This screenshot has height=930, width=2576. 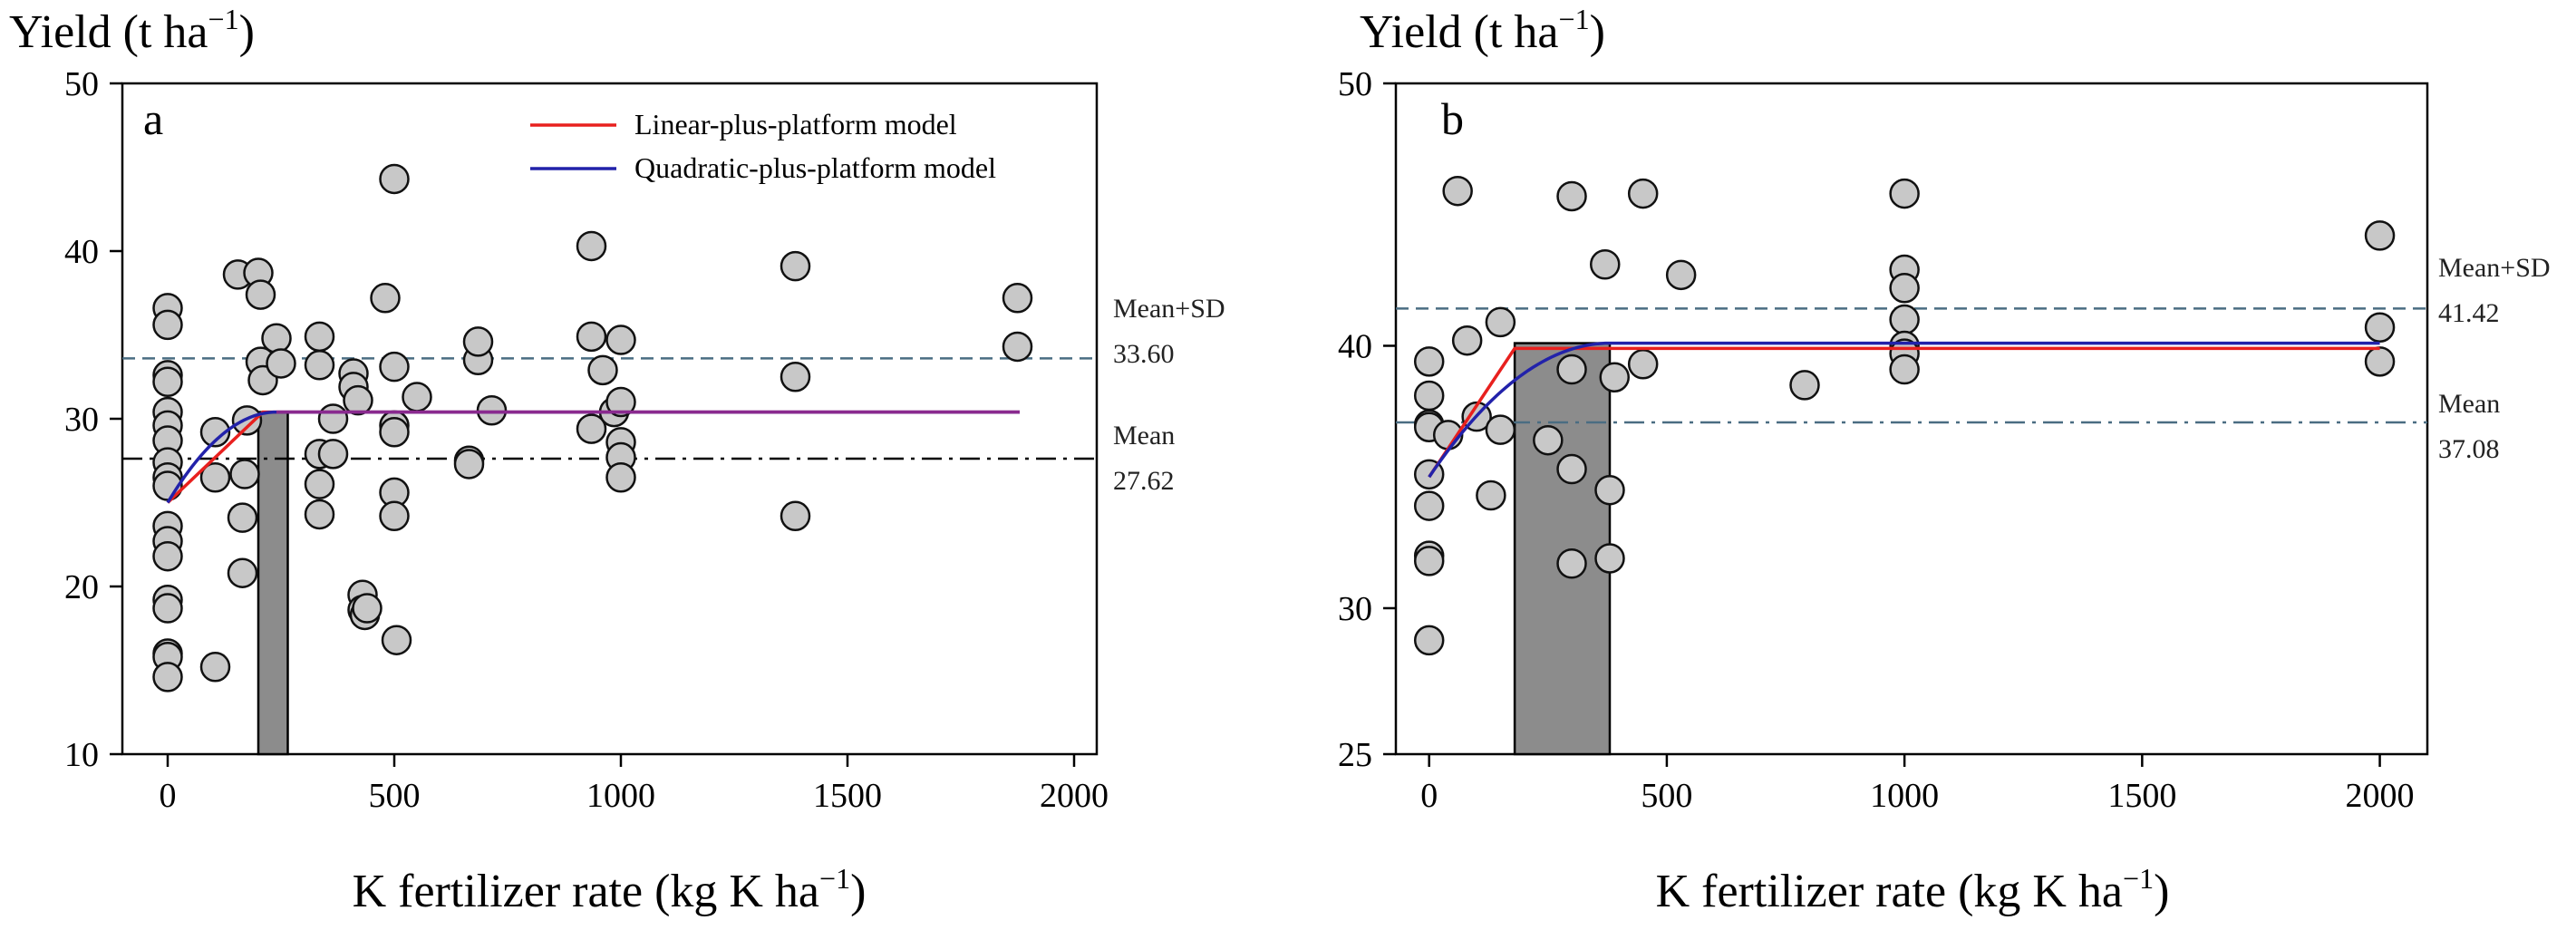 What do you see at coordinates (1913, 889) in the screenshot?
I see `x-axis-title-b: K fertilizer rate (kg K ha−1)` at bounding box center [1913, 889].